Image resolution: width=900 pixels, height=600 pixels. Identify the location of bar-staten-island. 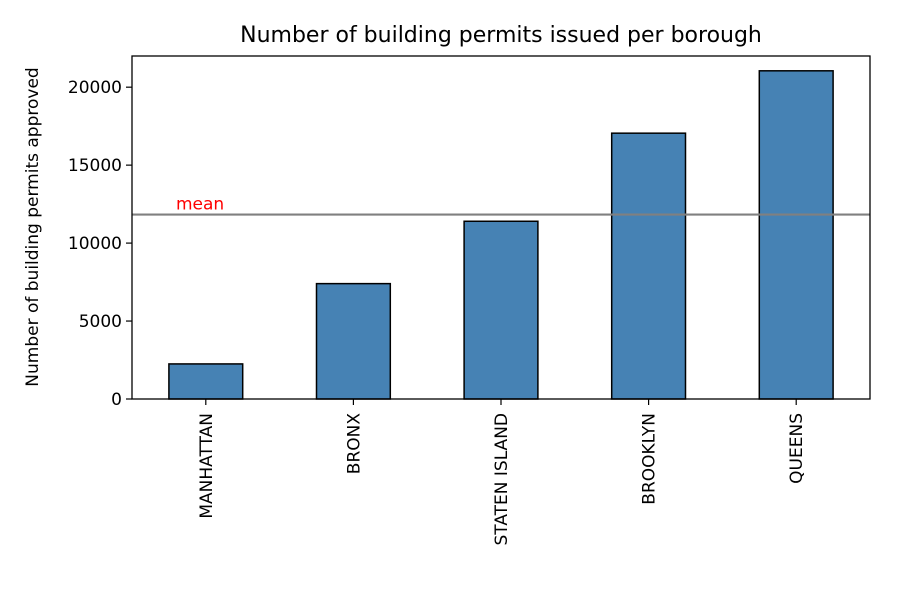
(501, 310).